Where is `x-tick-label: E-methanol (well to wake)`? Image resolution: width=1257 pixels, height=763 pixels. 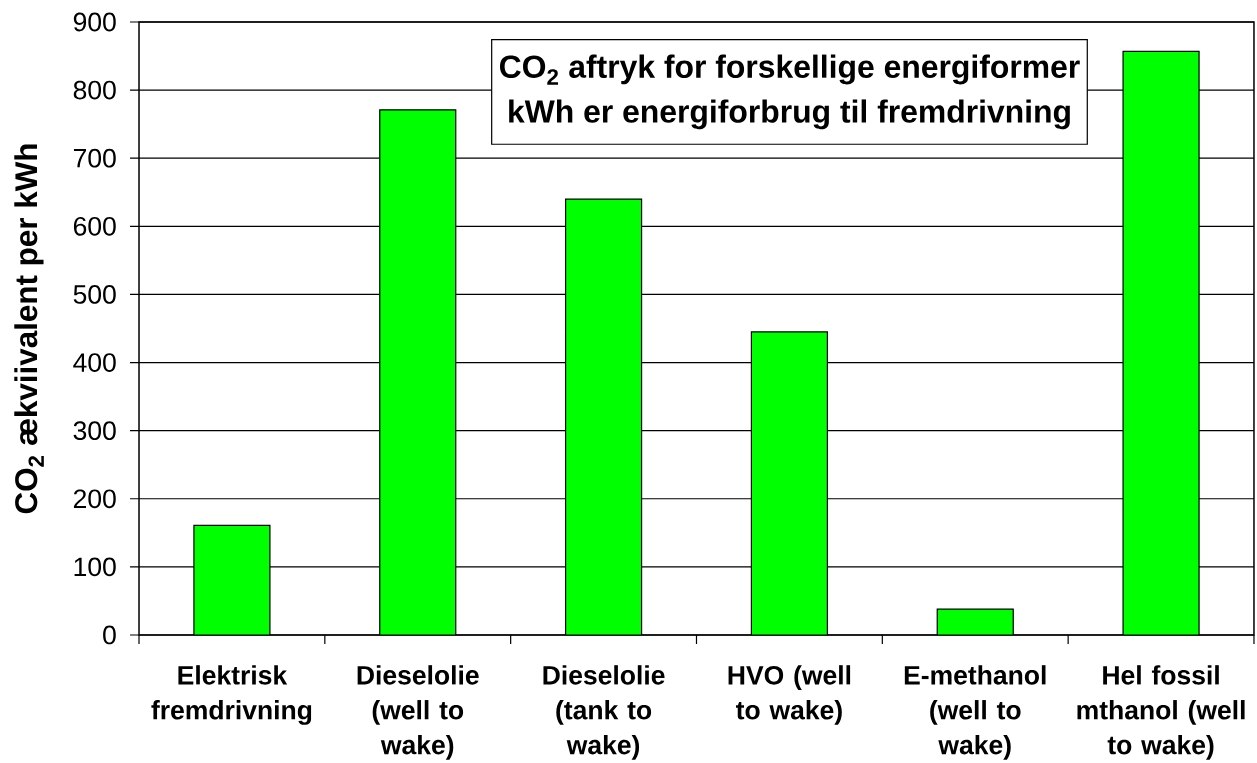
x-tick-label: E-methanol (well to wake) is located at coordinates (975, 712).